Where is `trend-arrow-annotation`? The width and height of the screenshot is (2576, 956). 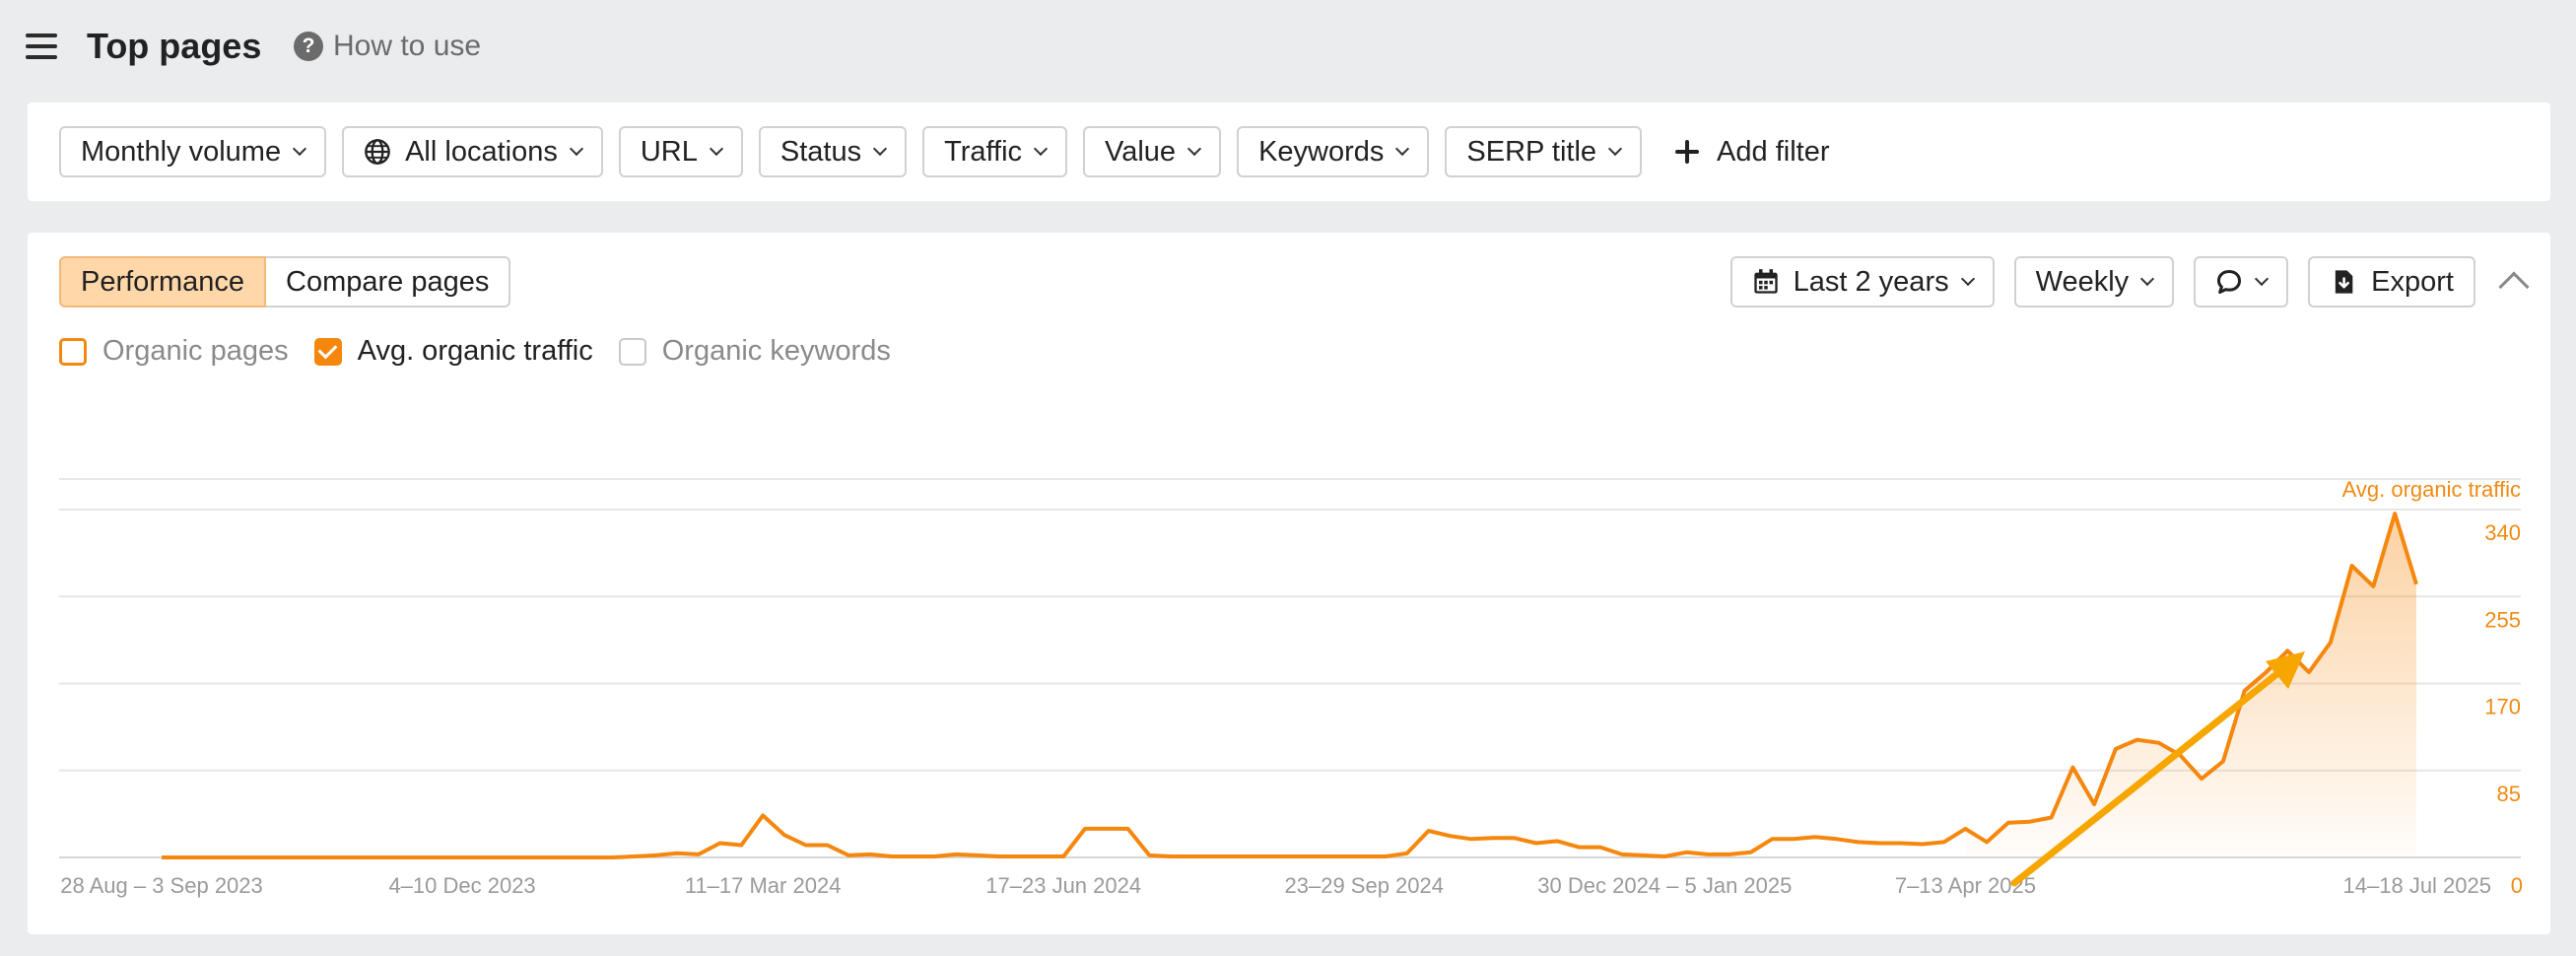 trend-arrow-annotation is located at coordinates (2158, 769).